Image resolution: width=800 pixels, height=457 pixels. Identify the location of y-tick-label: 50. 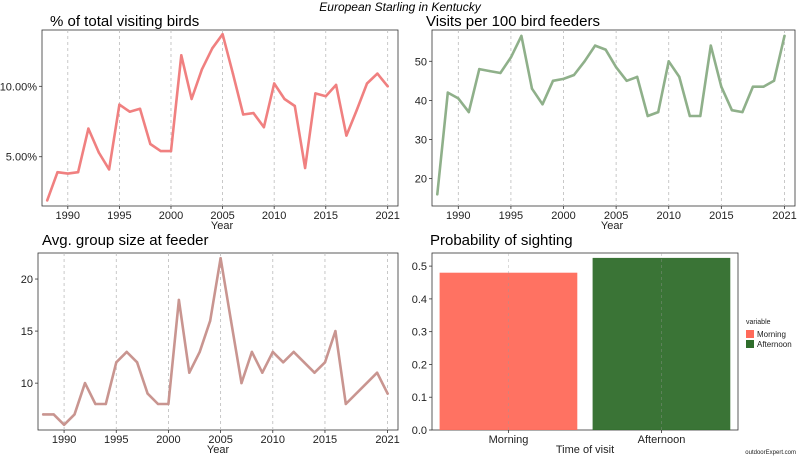
(421, 62).